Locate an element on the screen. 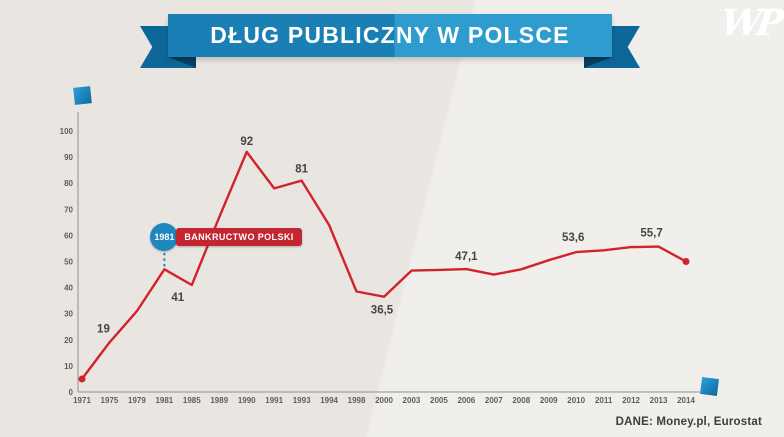 The height and width of the screenshot is (437, 784). svg-text: 0 is located at coordinates (71, 392).